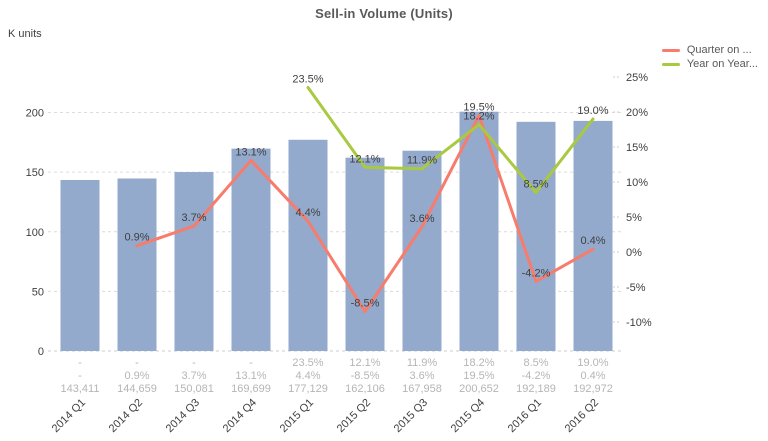  I want to click on x-label-2015-q4: 2015 Q4, so click(468, 416).